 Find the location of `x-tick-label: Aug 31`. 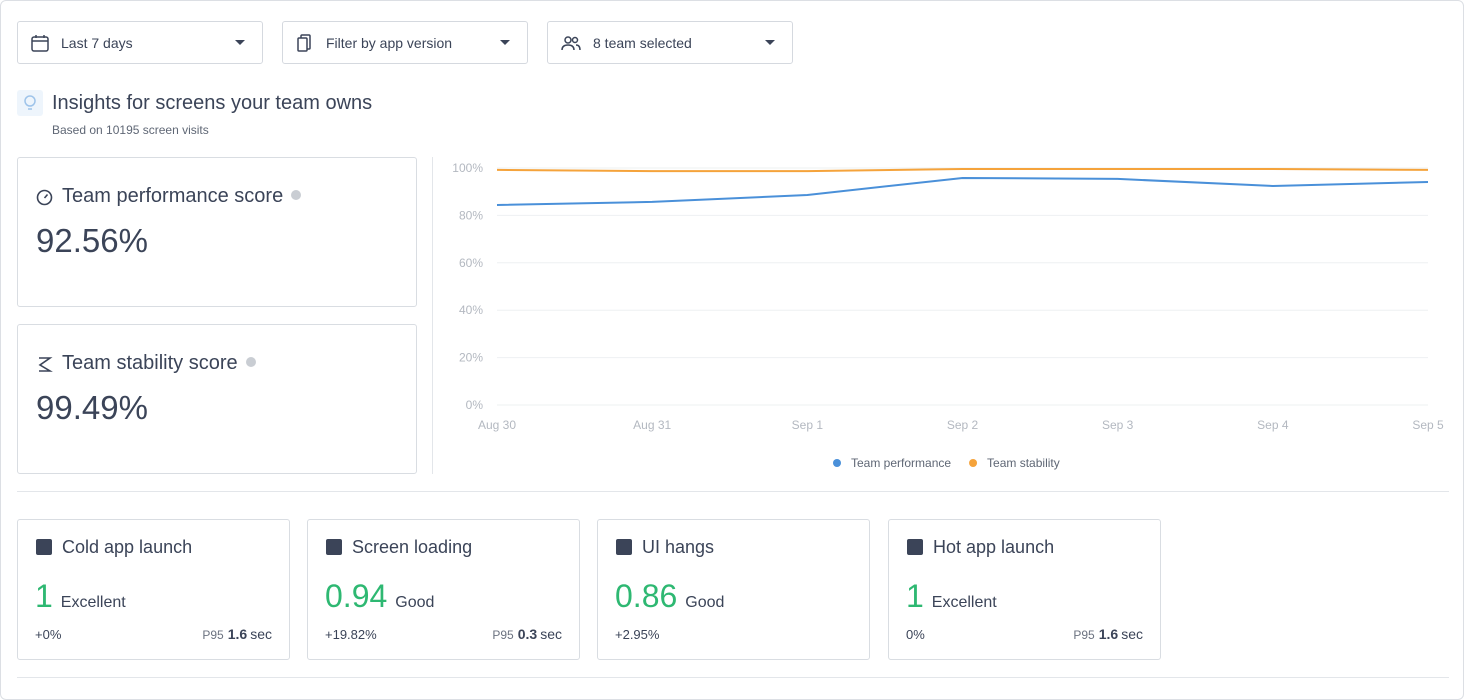

x-tick-label: Aug 31 is located at coordinates (652, 425).